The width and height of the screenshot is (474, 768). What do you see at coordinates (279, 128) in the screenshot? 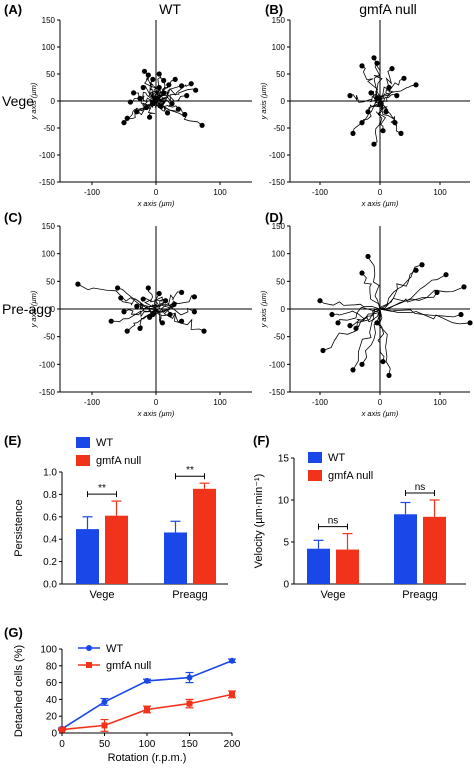
I see `y-tick-label-b: -50` at bounding box center [279, 128].